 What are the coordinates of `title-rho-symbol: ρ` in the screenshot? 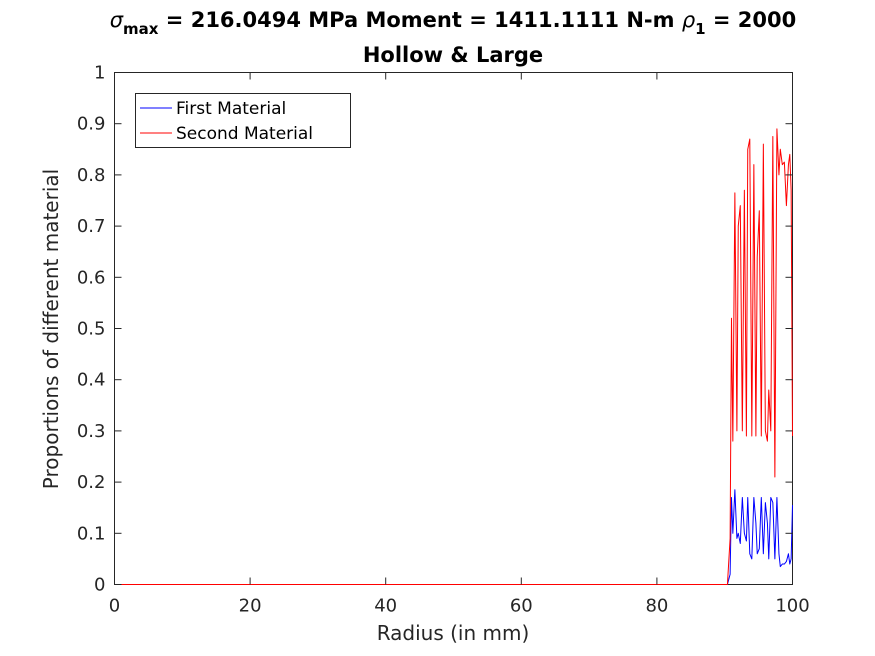 It's located at (689, 20).